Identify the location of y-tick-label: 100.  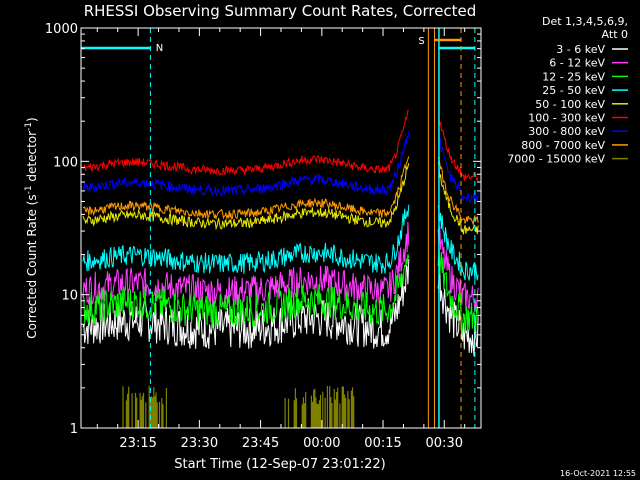
(65, 162).